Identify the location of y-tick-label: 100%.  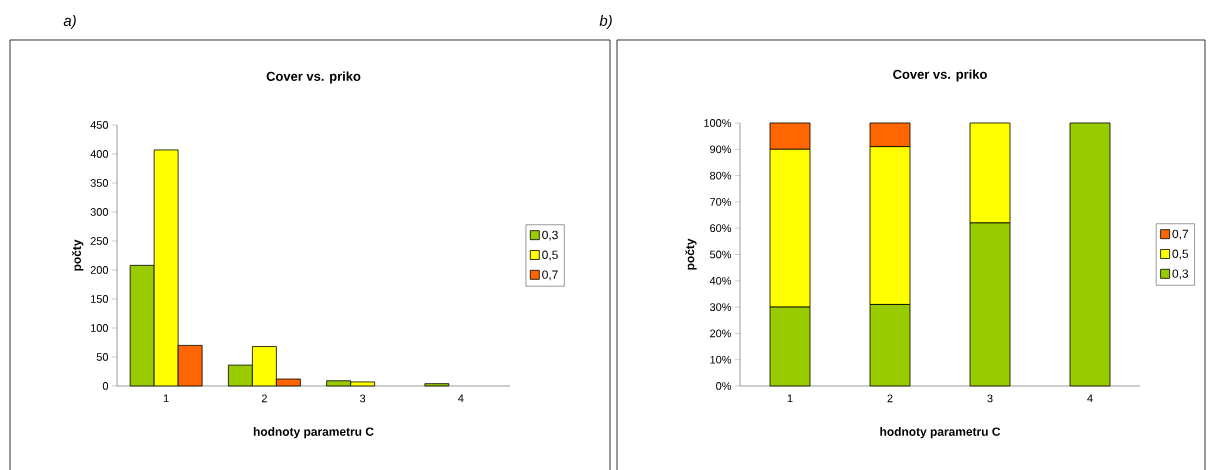
(718, 123).